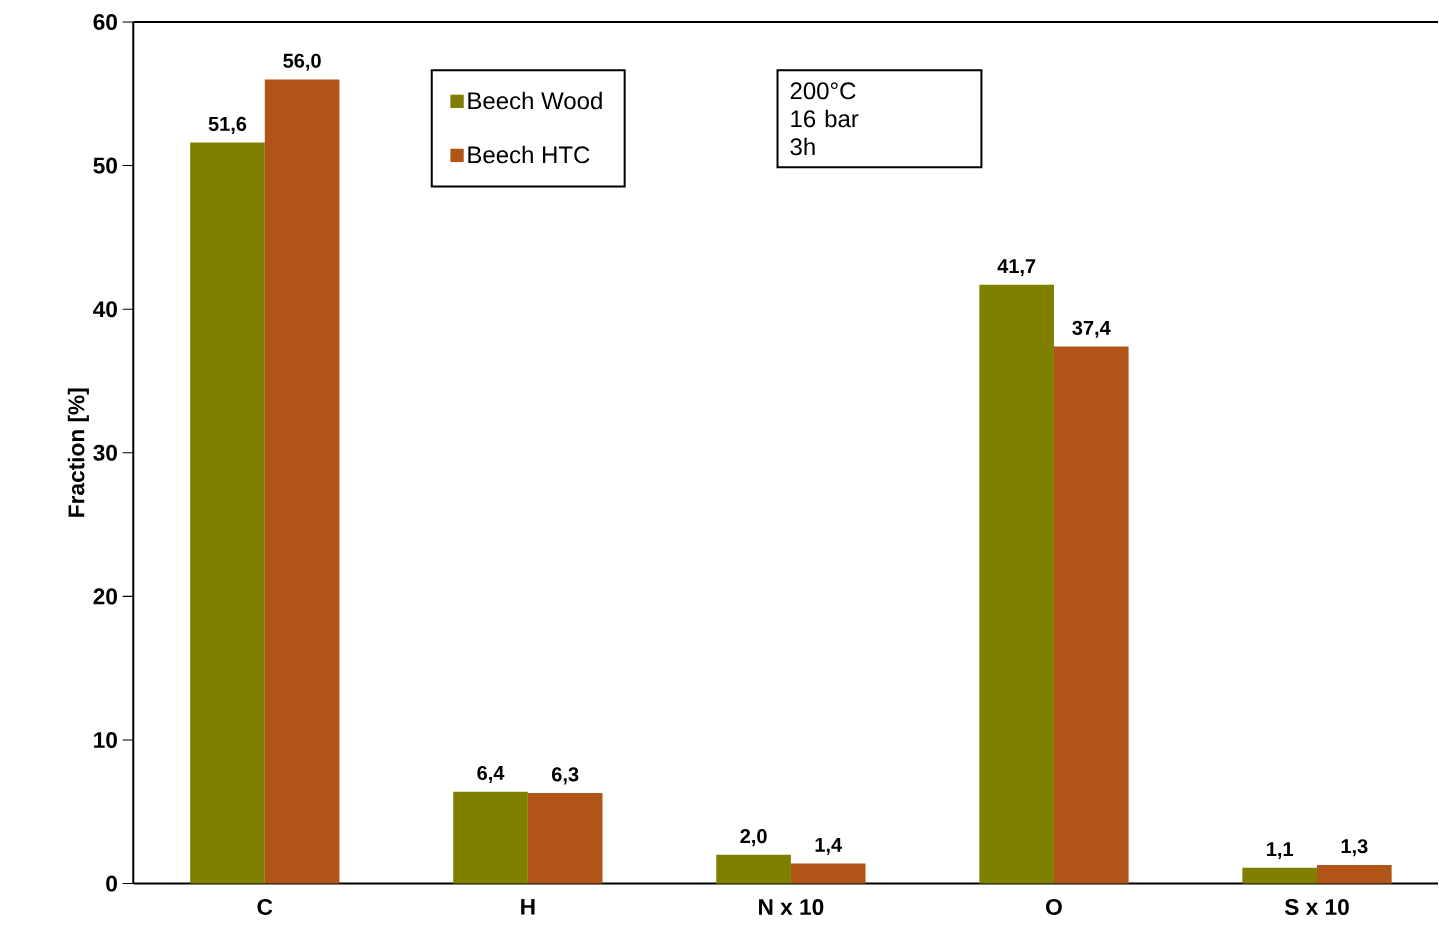  What do you see at coordinates (1091, 329) in the screenshot?
I see `data-label: 37,4` at bounding box center [1091, 329].